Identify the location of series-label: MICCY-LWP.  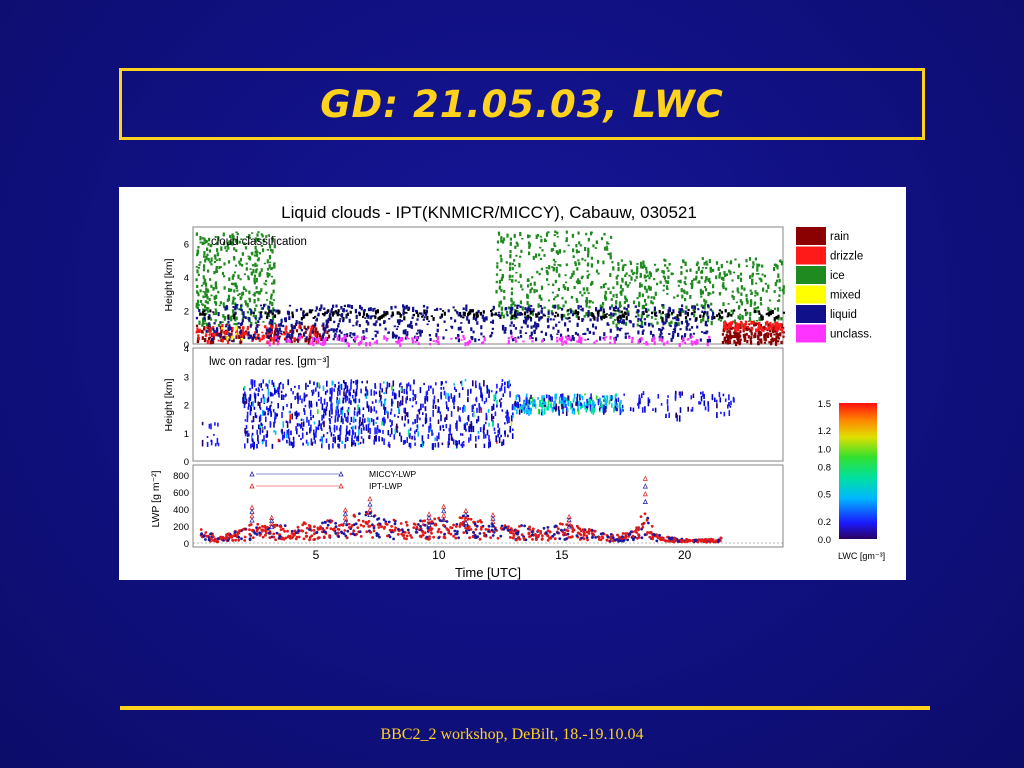
(393, 474).